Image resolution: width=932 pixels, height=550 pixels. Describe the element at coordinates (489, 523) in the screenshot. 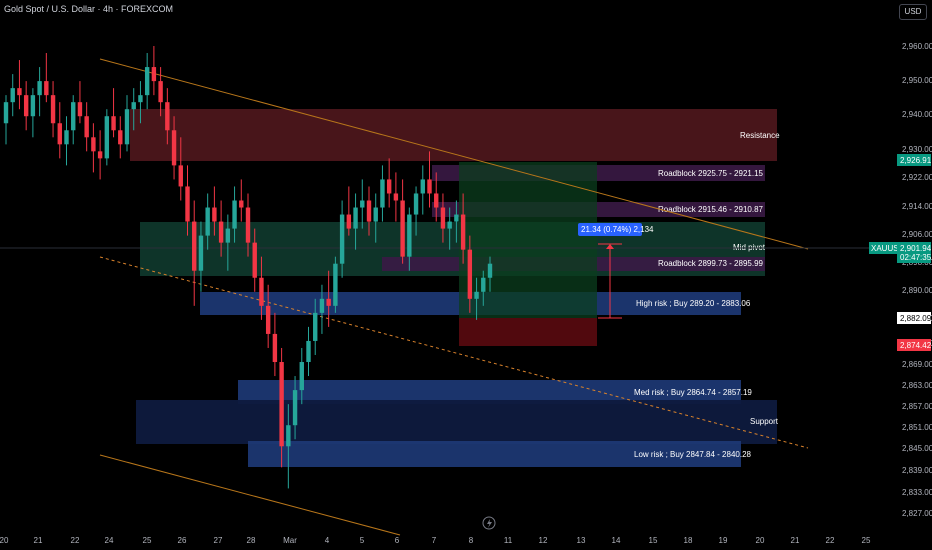

I see `go-to-realtime-icon` at that location.